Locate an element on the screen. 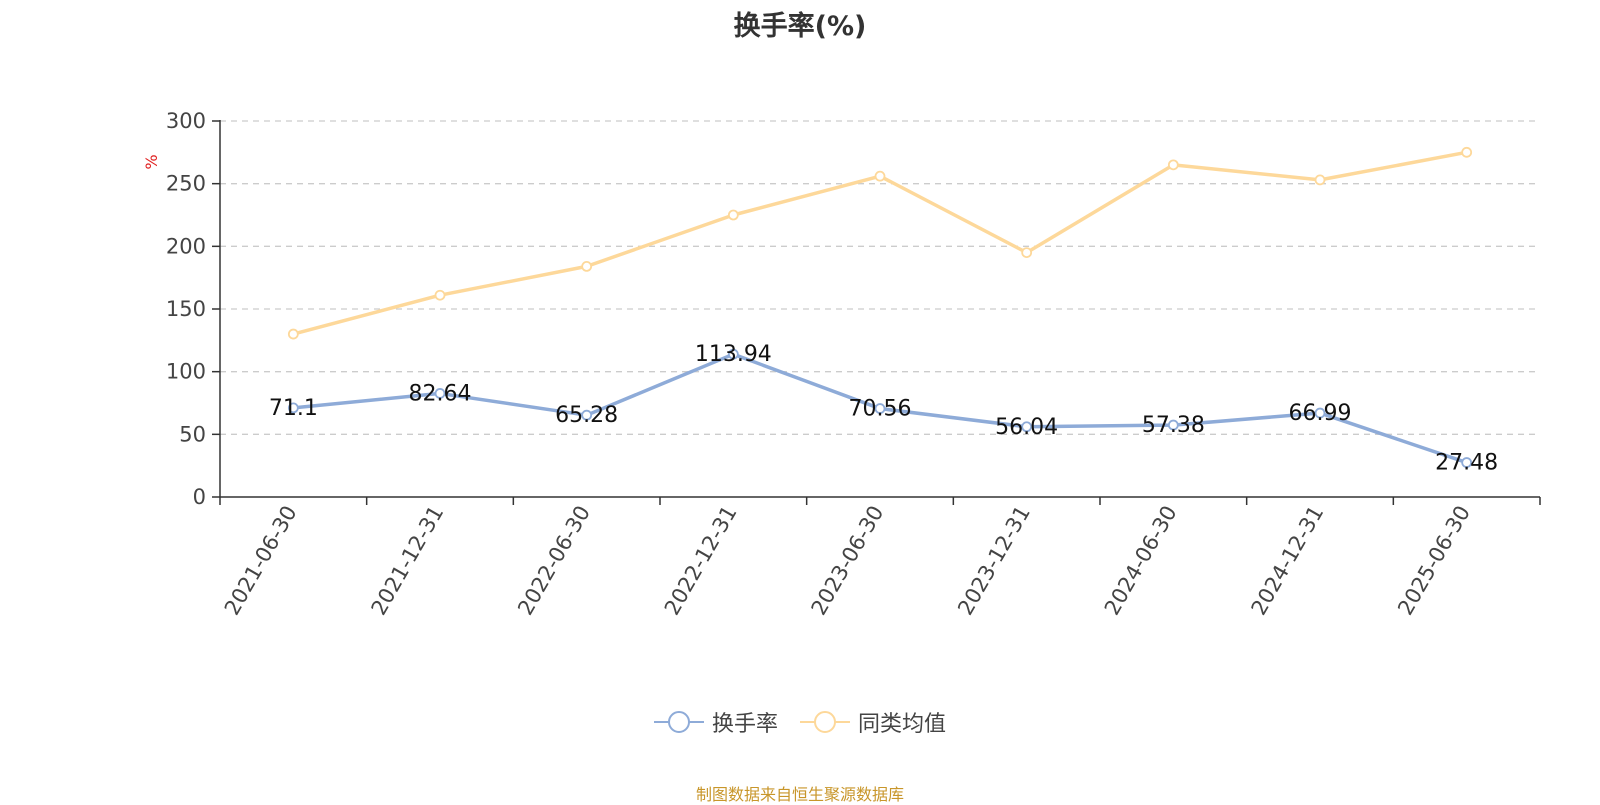 Image resolution: width=1600 pixels, height=805 pixels. y-tick-label: 250 is located at coordinates (186, 184).